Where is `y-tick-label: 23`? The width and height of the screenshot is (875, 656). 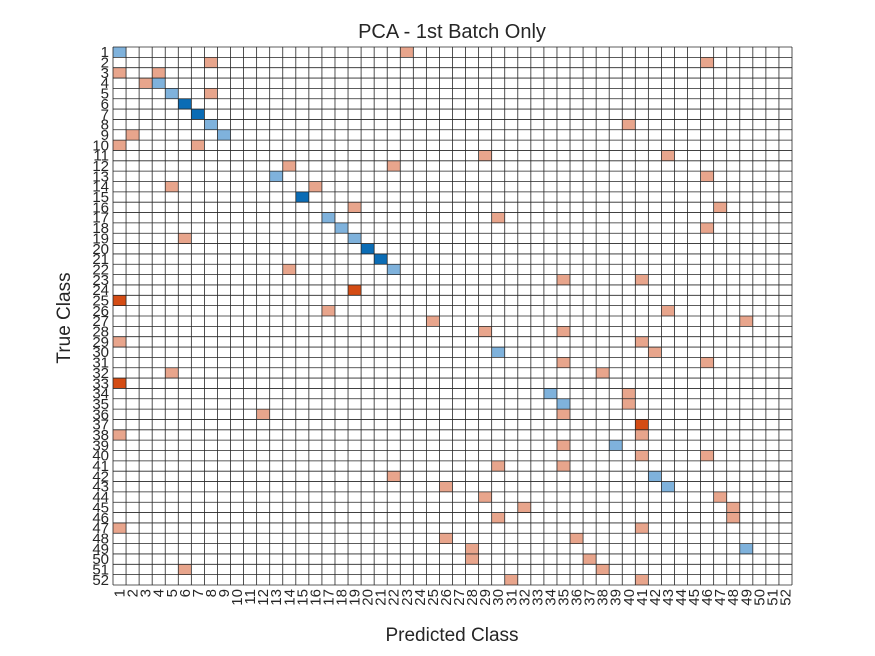 y-tick-label: 23 is located at coordinates (100, 280).